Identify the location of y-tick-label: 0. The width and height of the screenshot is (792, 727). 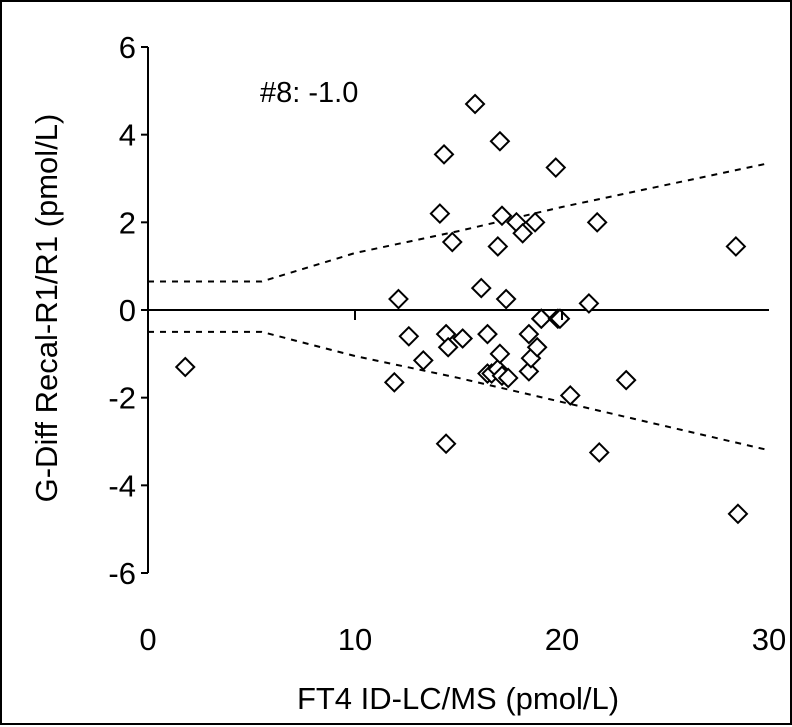
(127, 310).